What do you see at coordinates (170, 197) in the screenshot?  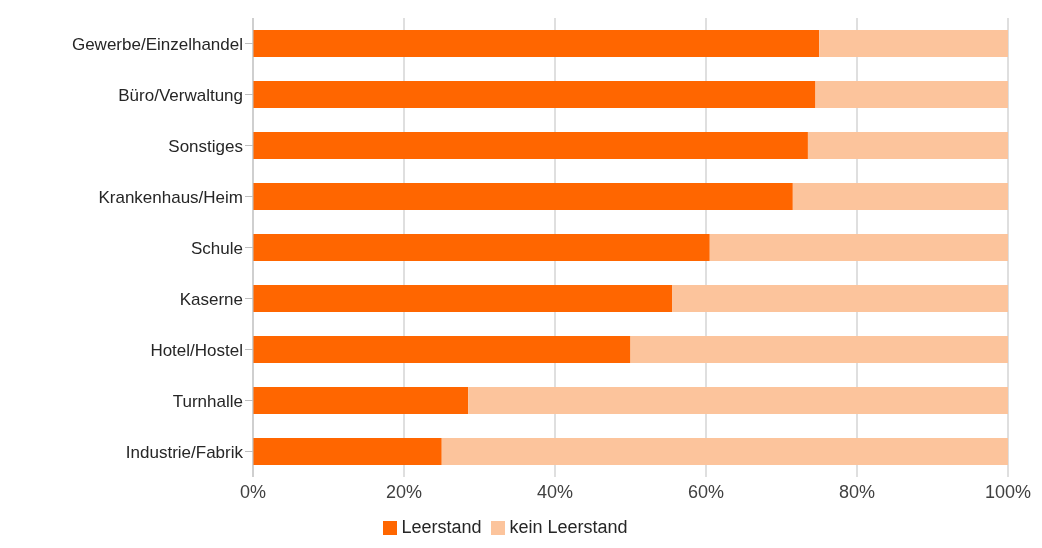 I see `y-tick-label: Krankenhaus/Heim` at bounding box center [170, 197].